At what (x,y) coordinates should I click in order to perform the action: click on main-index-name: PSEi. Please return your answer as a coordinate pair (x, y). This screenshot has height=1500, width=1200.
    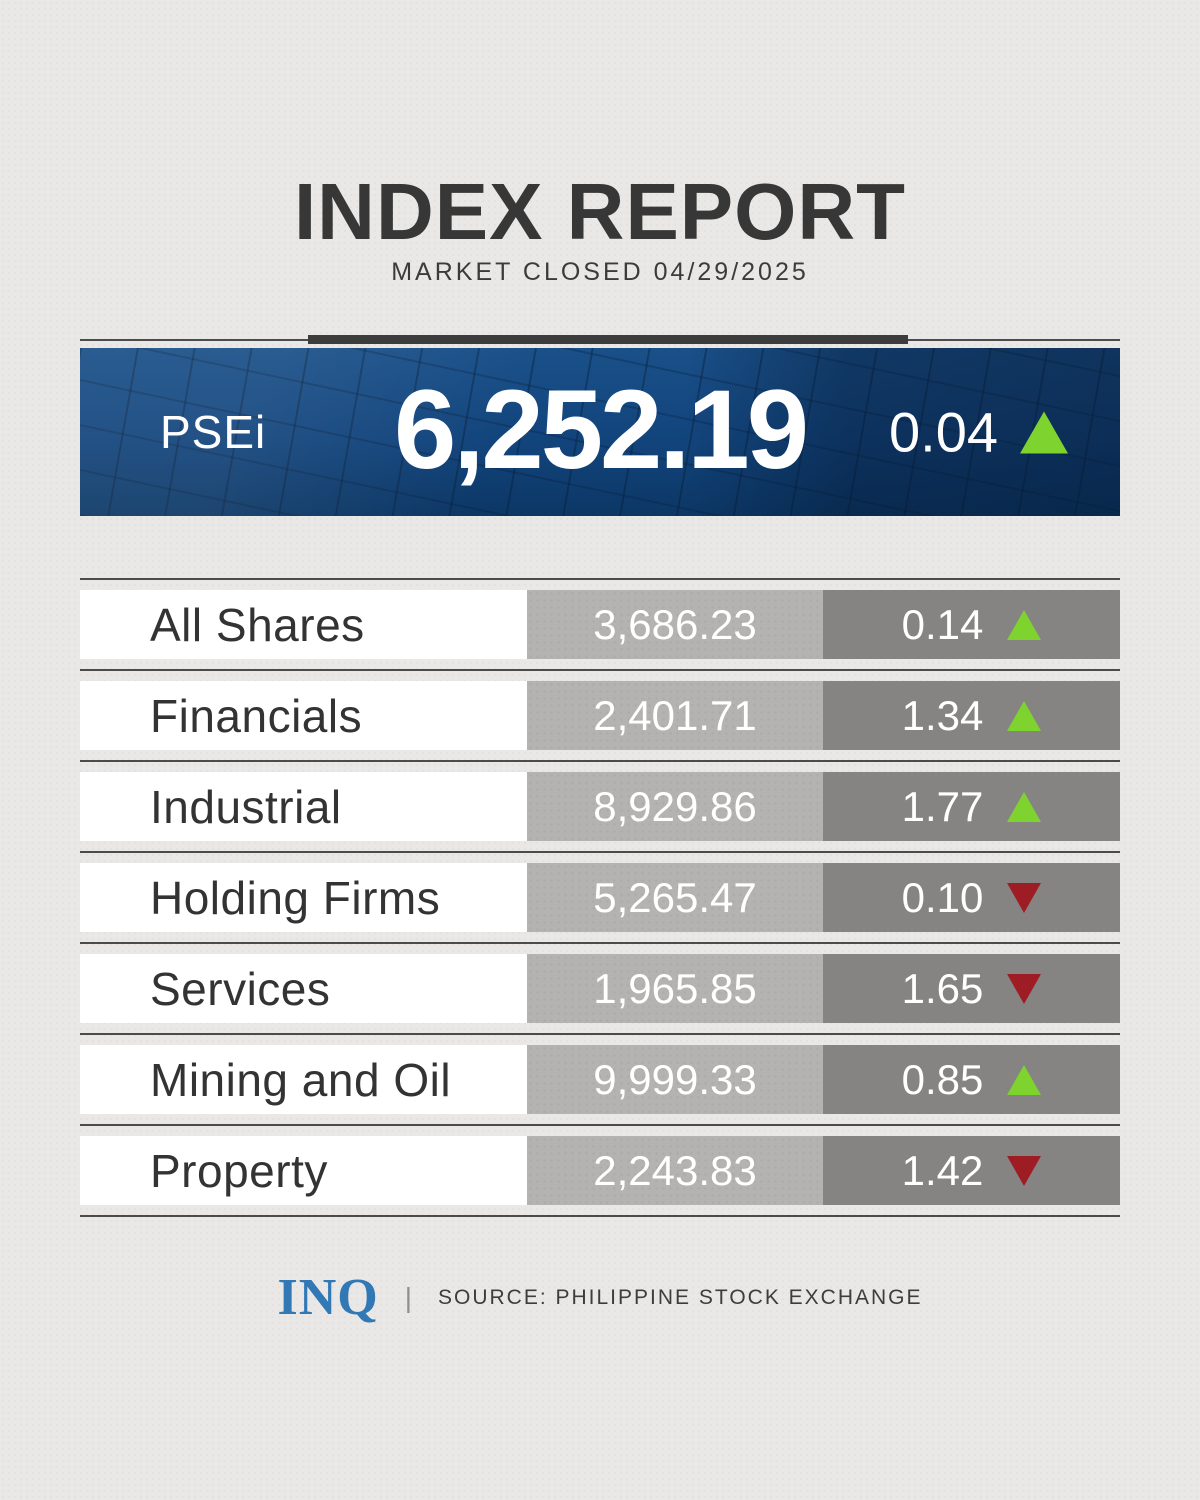
    Looking at the image, I should click on (213, 432).